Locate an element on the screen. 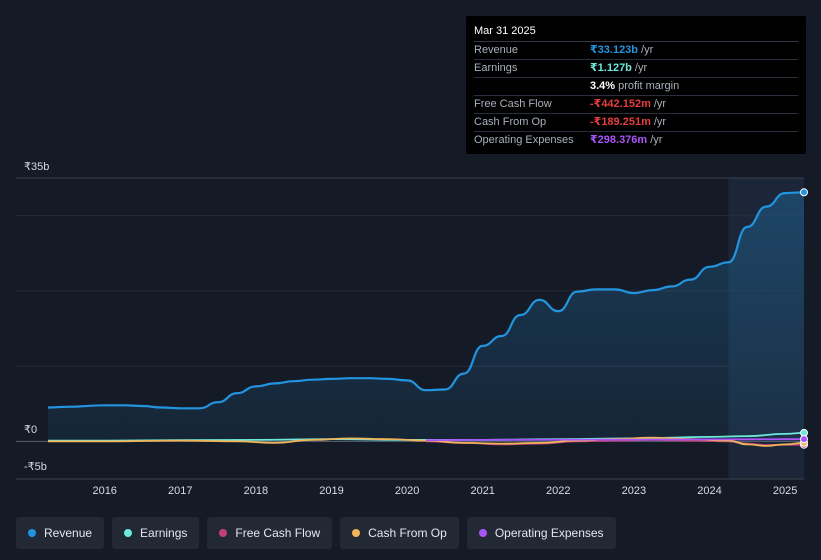  legend-item-free-cash-flow: Free Cash Flow is located at coordinates (270, 533).